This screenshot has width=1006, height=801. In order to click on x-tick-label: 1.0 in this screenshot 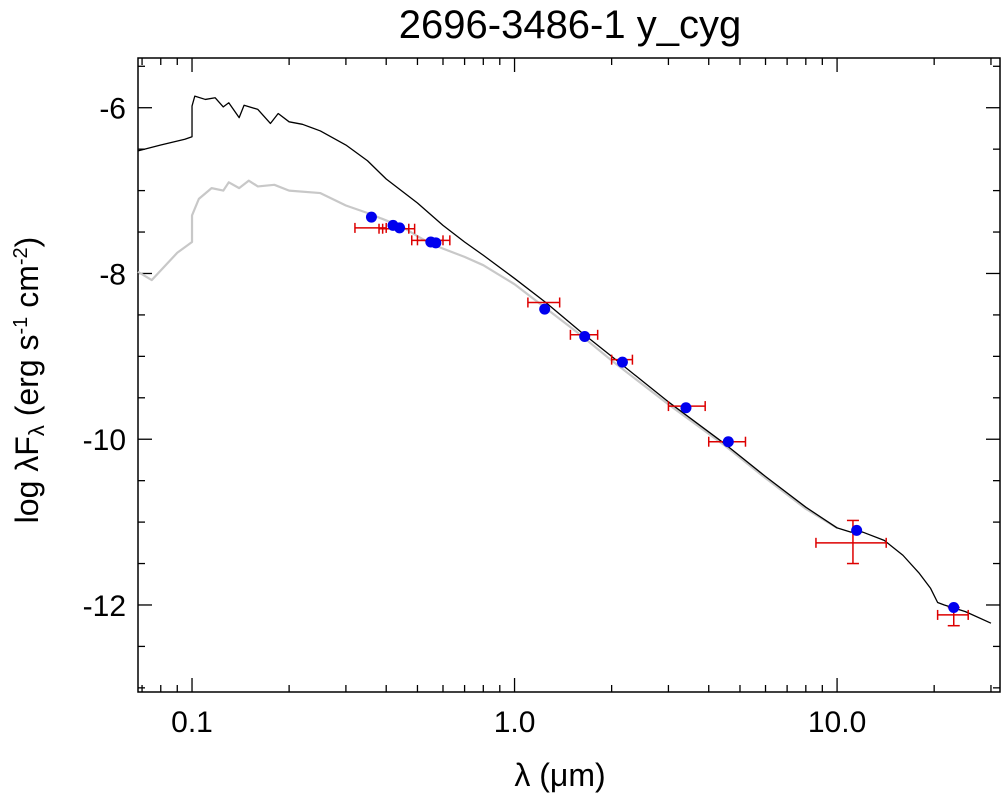, I will do `click(515, 722)`.